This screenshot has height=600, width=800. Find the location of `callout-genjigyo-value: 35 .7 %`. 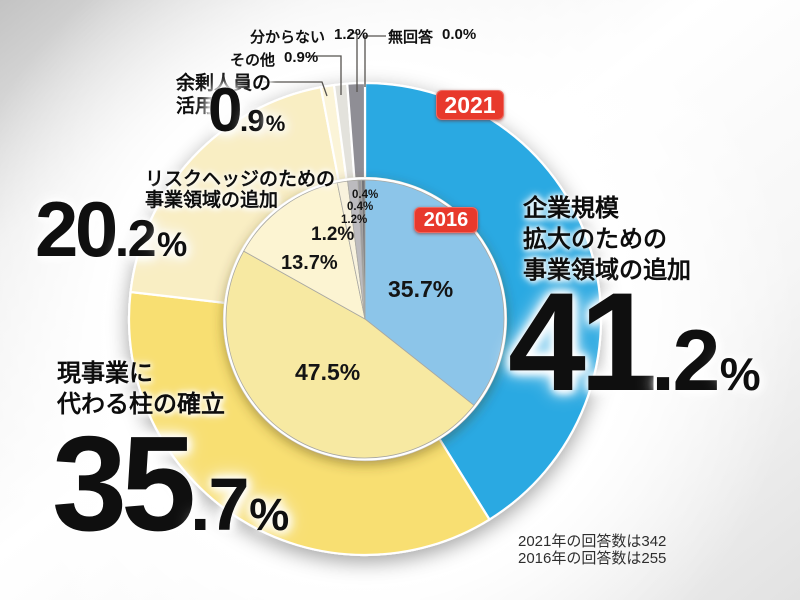

callout-genjigyo-value: 35 .7 % is located at coordinates (171, 483).